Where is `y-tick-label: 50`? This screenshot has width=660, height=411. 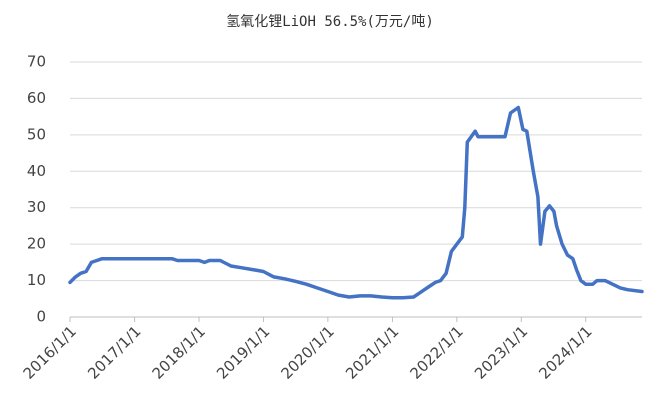
y-tick-label: 50 is located at coordinates (36, 134).